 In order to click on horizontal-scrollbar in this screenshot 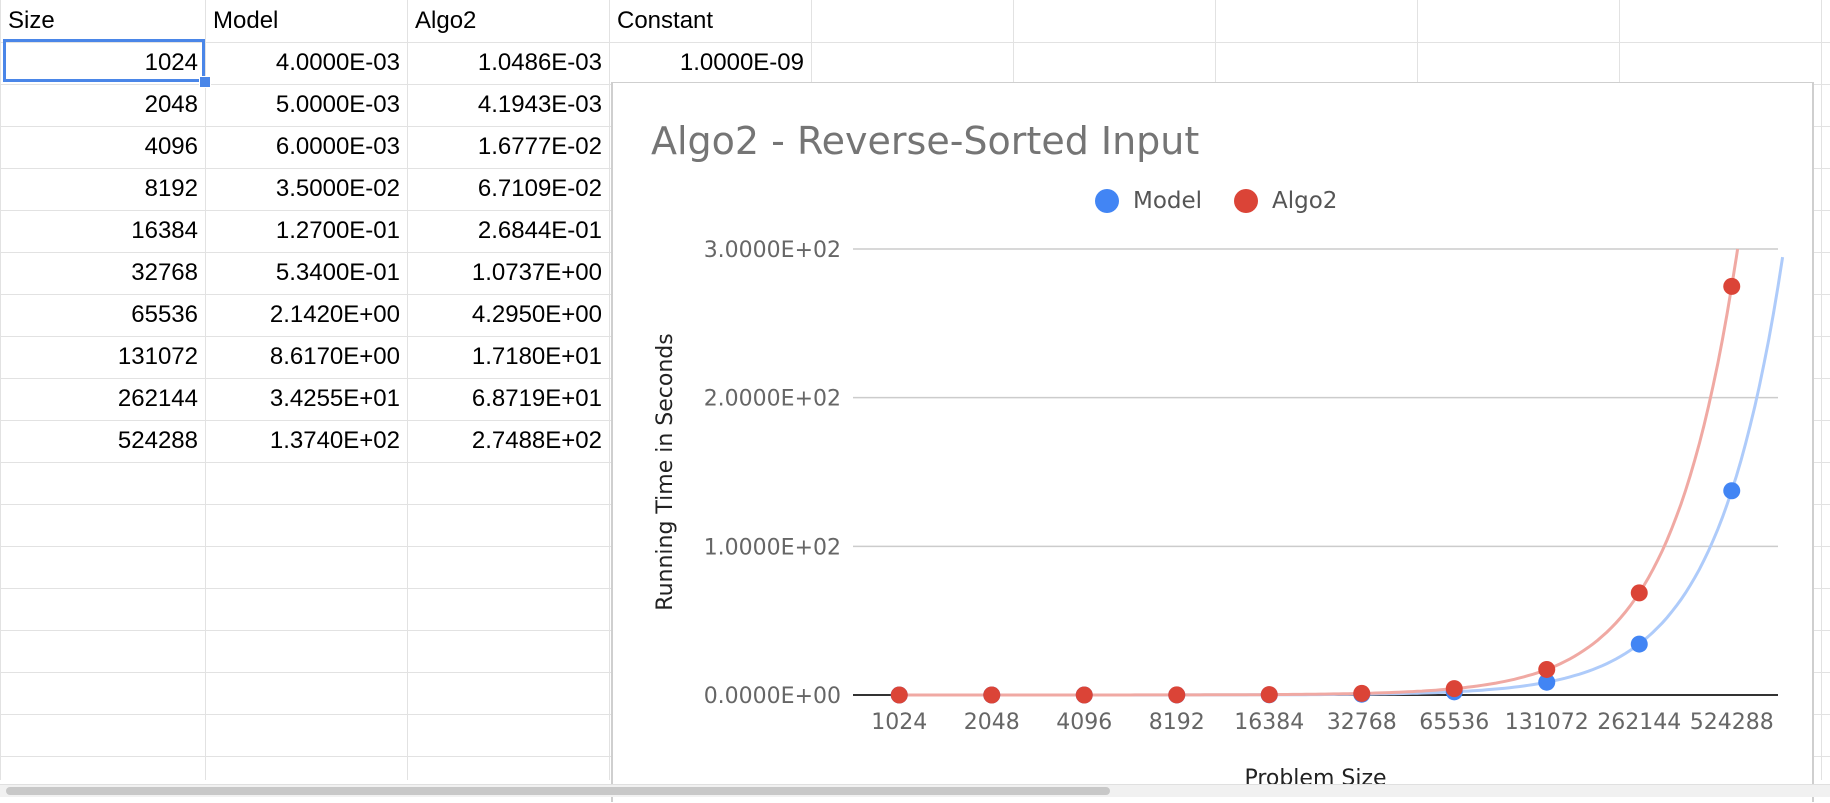, I will do `click(915, 790)`.